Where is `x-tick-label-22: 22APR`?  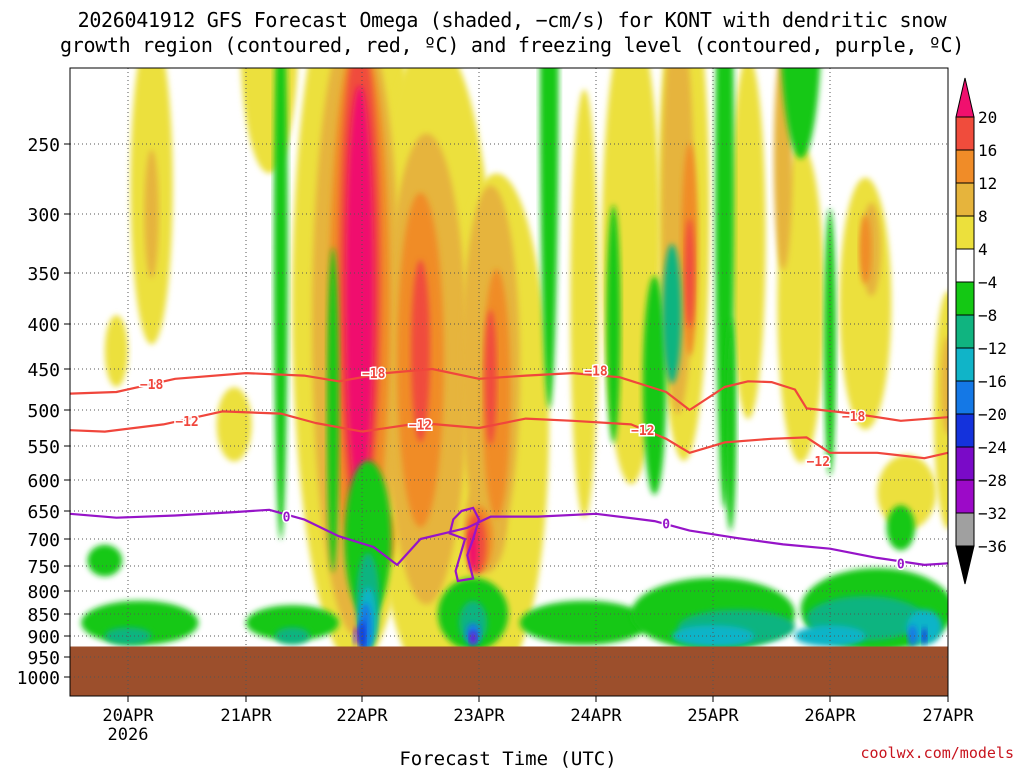 x-tick-label-22: 22APR is located at coordinates (362, 716).